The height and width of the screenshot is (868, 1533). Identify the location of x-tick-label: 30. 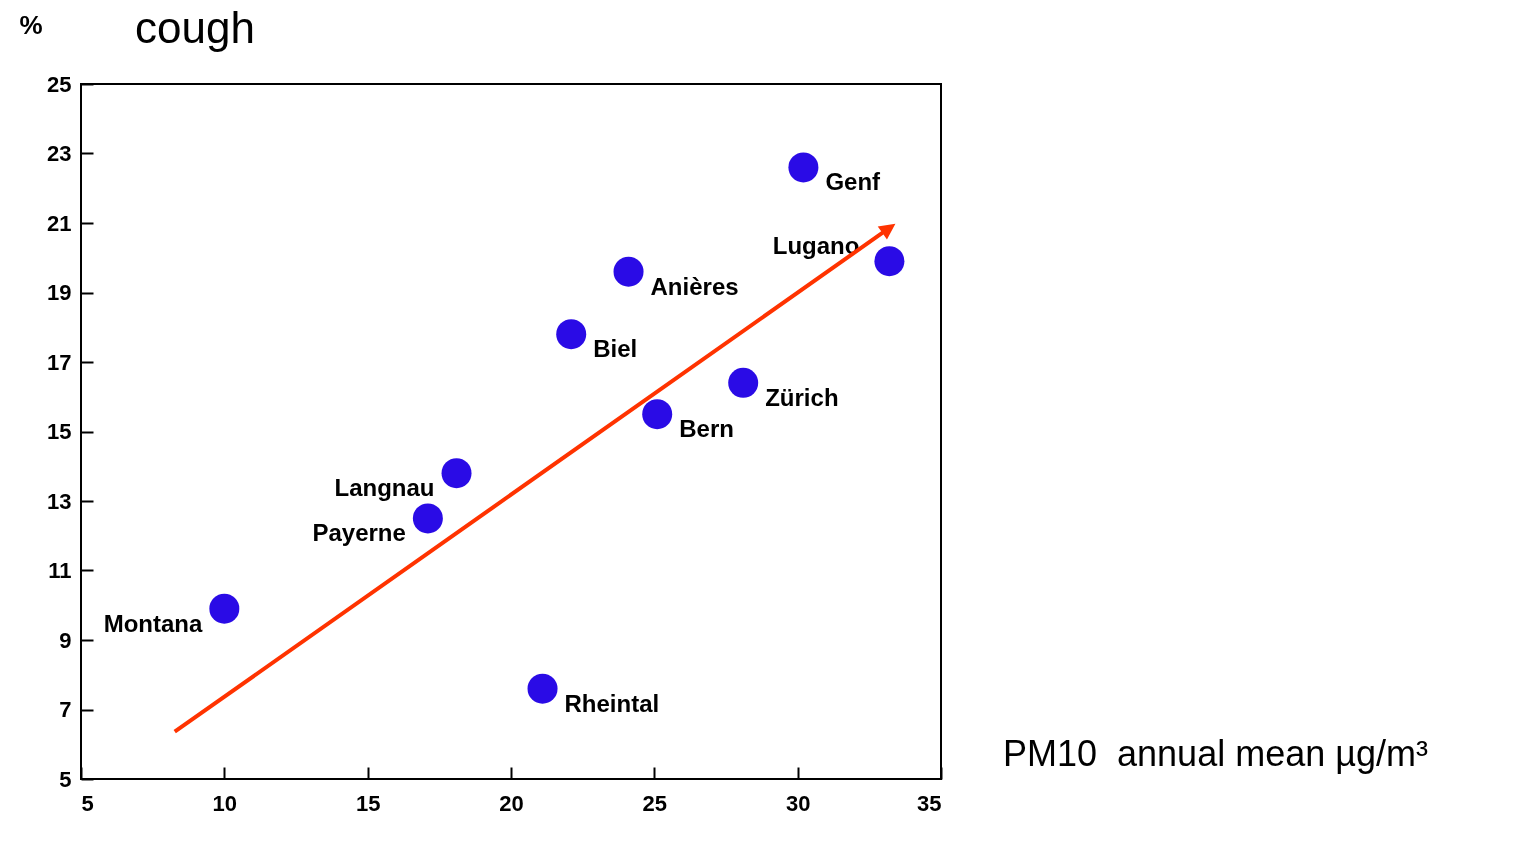
(798, 803).